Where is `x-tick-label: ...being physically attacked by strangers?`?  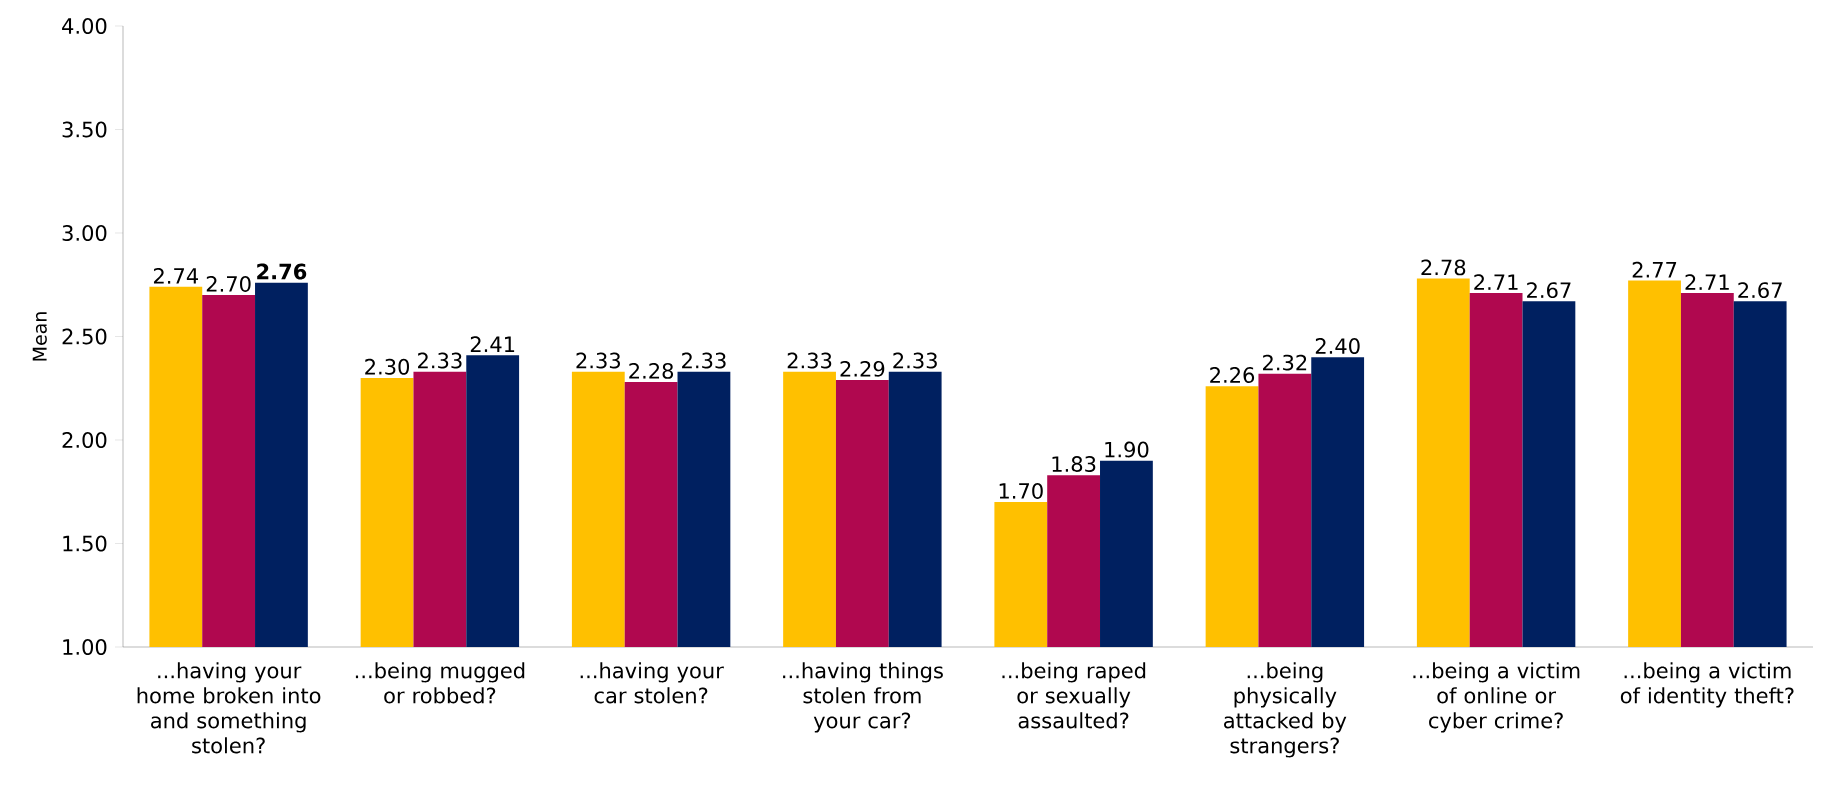 x-tick-label: ...being physically attacked by strangers? is located at coordinates (1285, 710).